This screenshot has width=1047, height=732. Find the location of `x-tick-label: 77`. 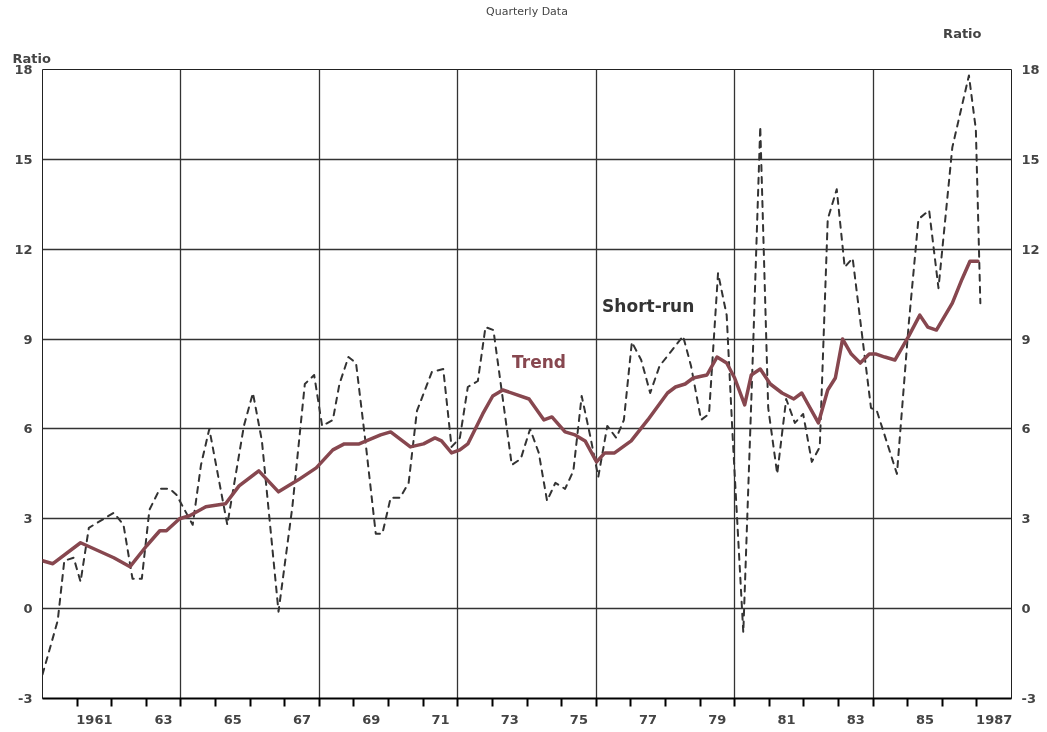

x-tick-label: 77 is located at coordinates (648, 719).